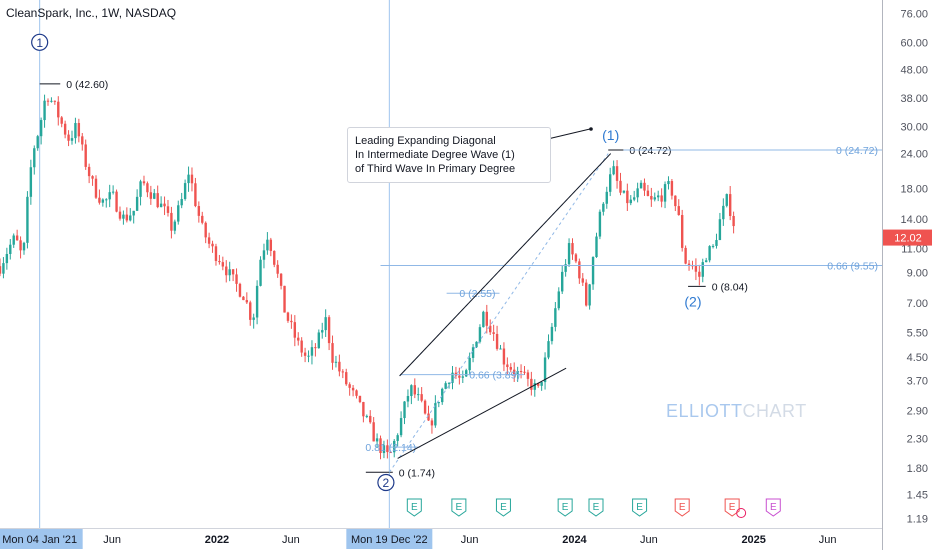 The height and width of the screenshot is (555, 932). I want to click on price-tick-label: 48.00, so click(914, 70).